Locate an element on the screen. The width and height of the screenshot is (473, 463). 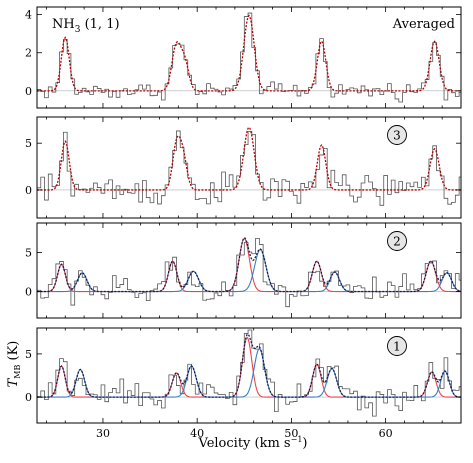
panel-badge-label: 2 is located at coordinates (397, 242).